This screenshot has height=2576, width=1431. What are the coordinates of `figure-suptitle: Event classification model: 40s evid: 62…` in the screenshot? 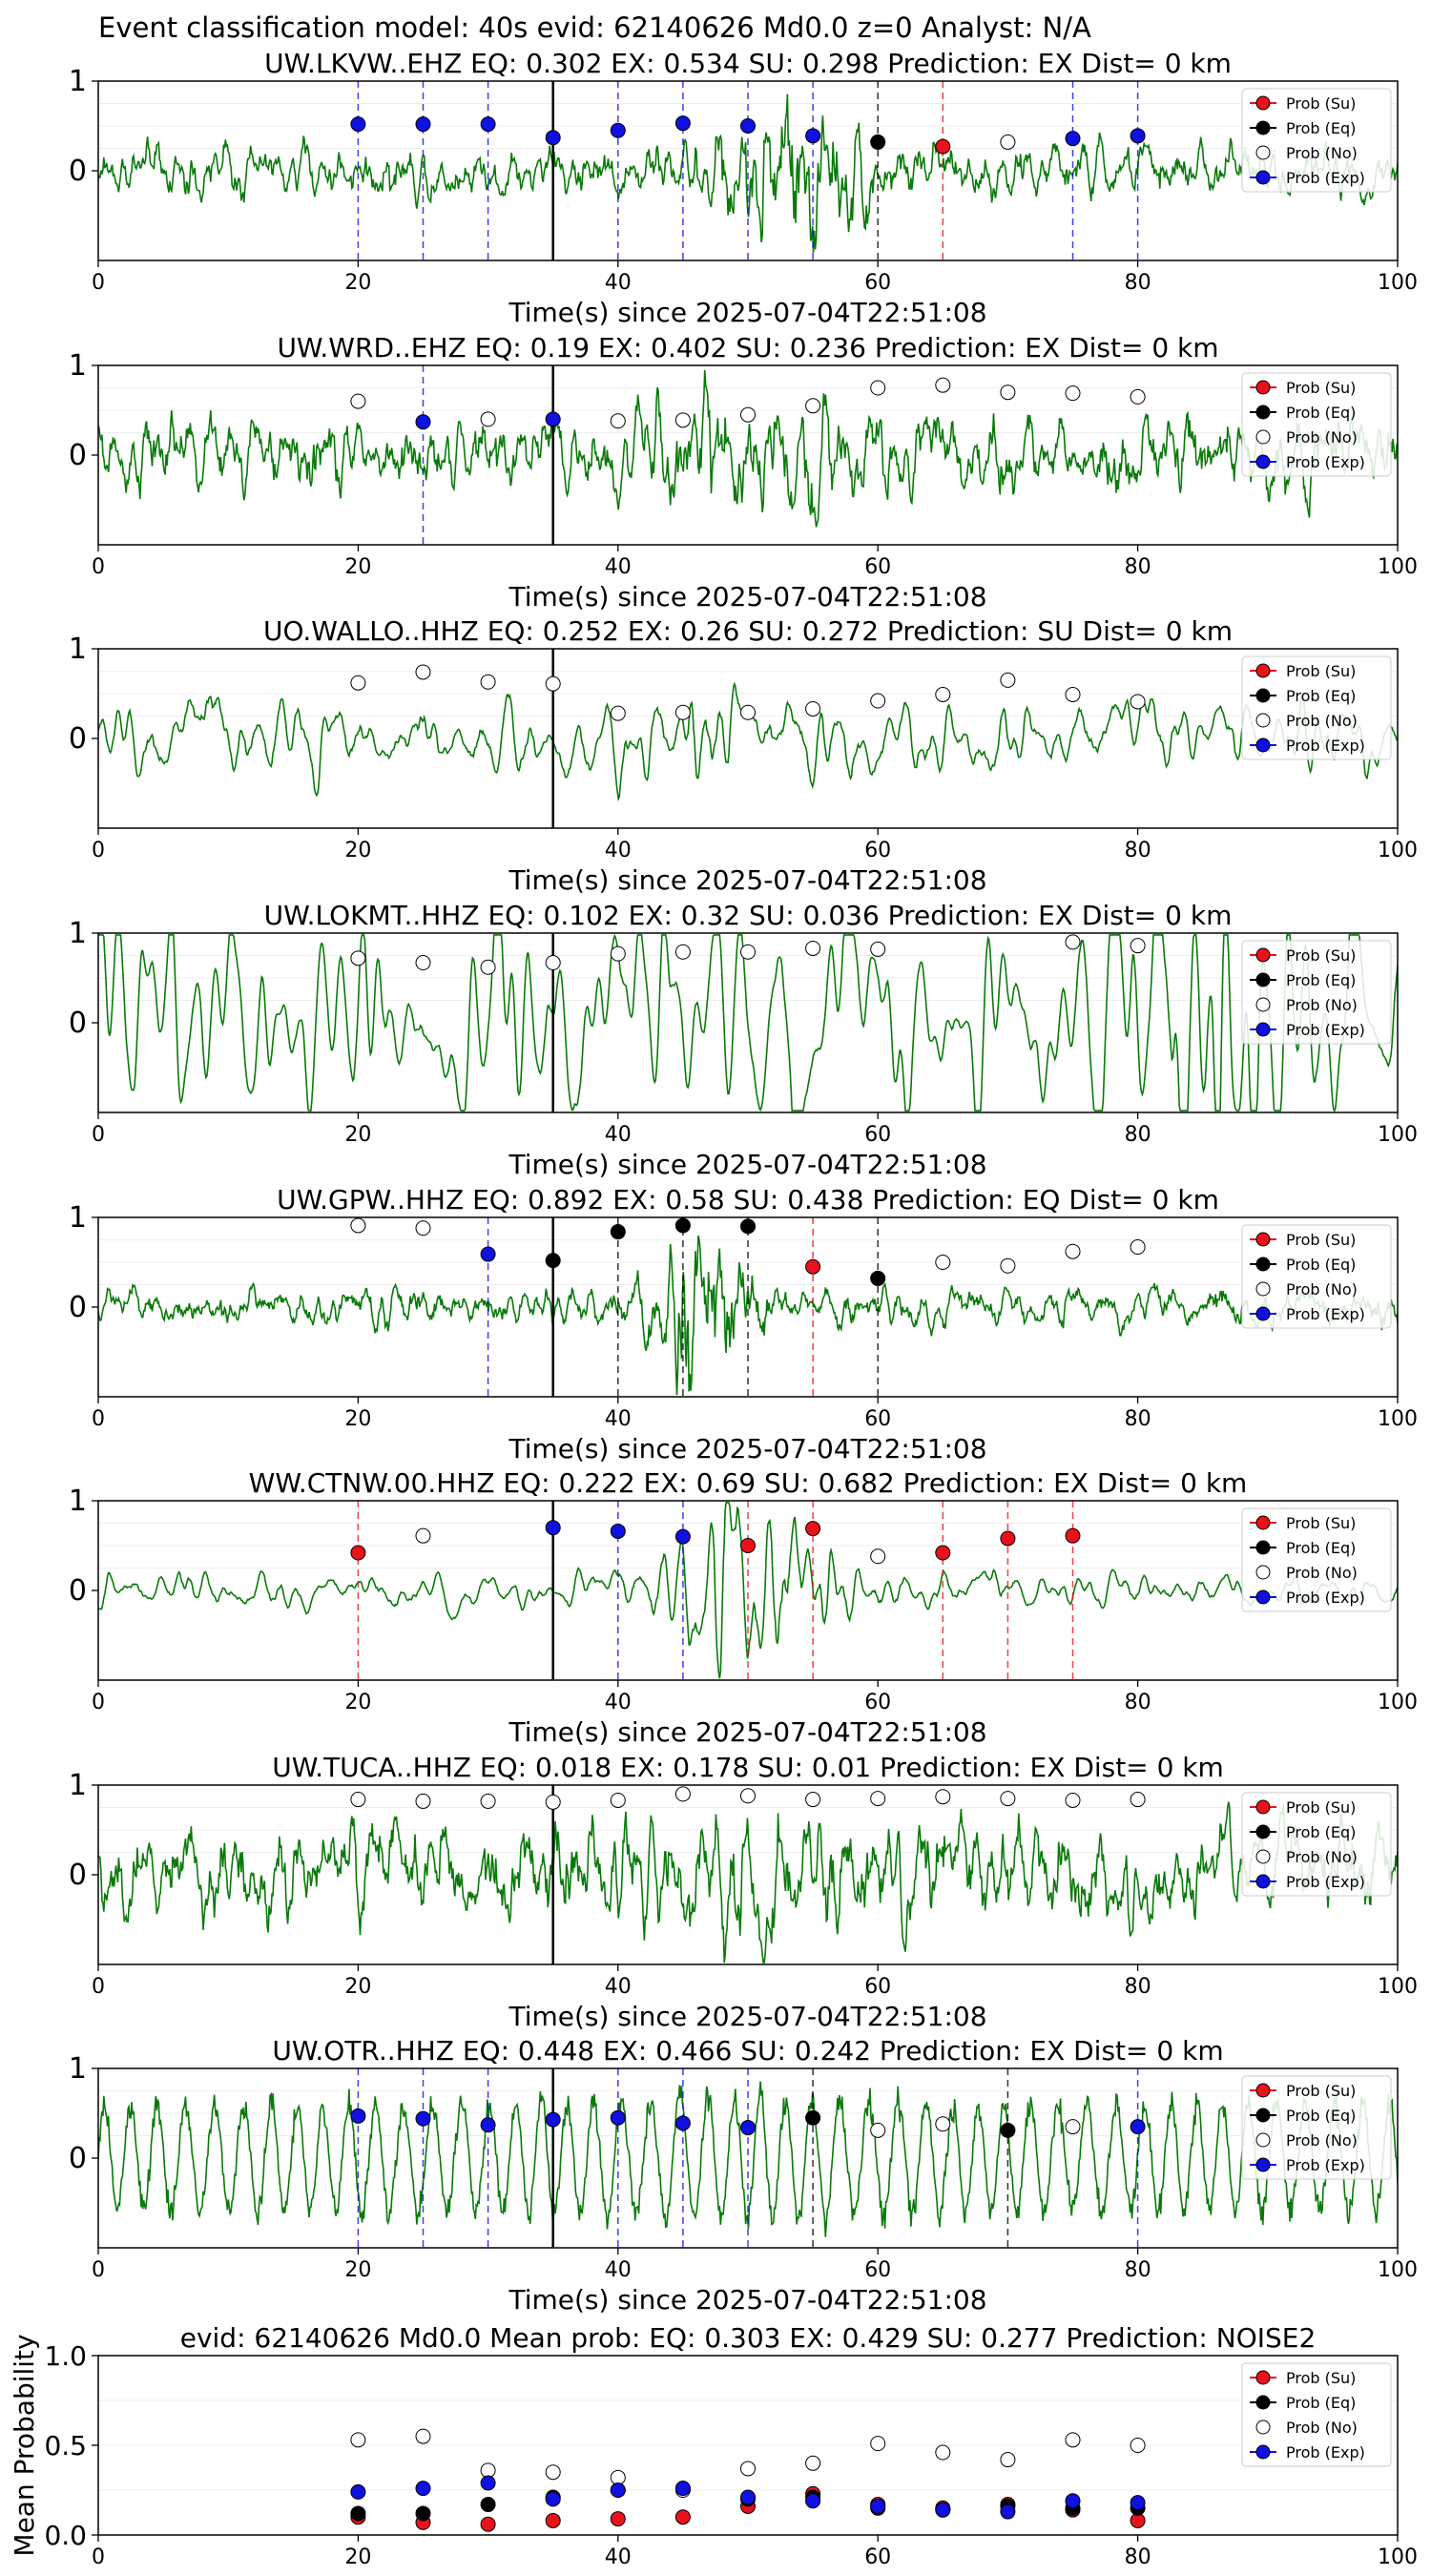 It's located at (594, 27).